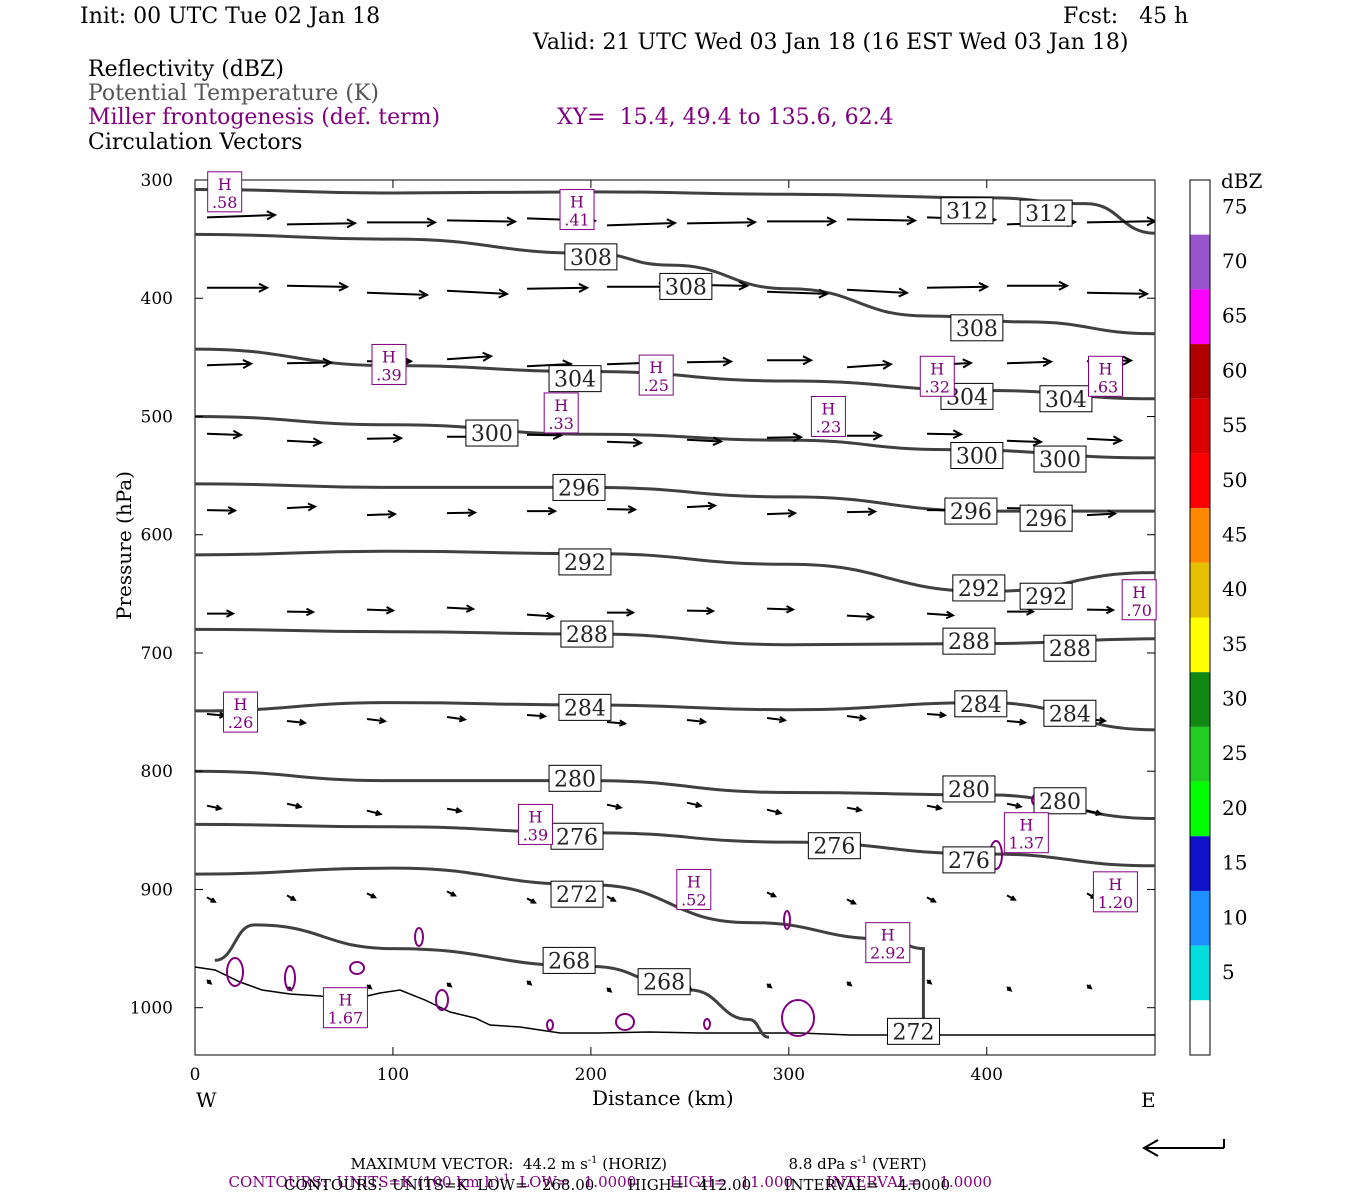  Describe the element at coordinates (1234, 370) in the screenshot. I see `colorbar-label: 60` at that location.